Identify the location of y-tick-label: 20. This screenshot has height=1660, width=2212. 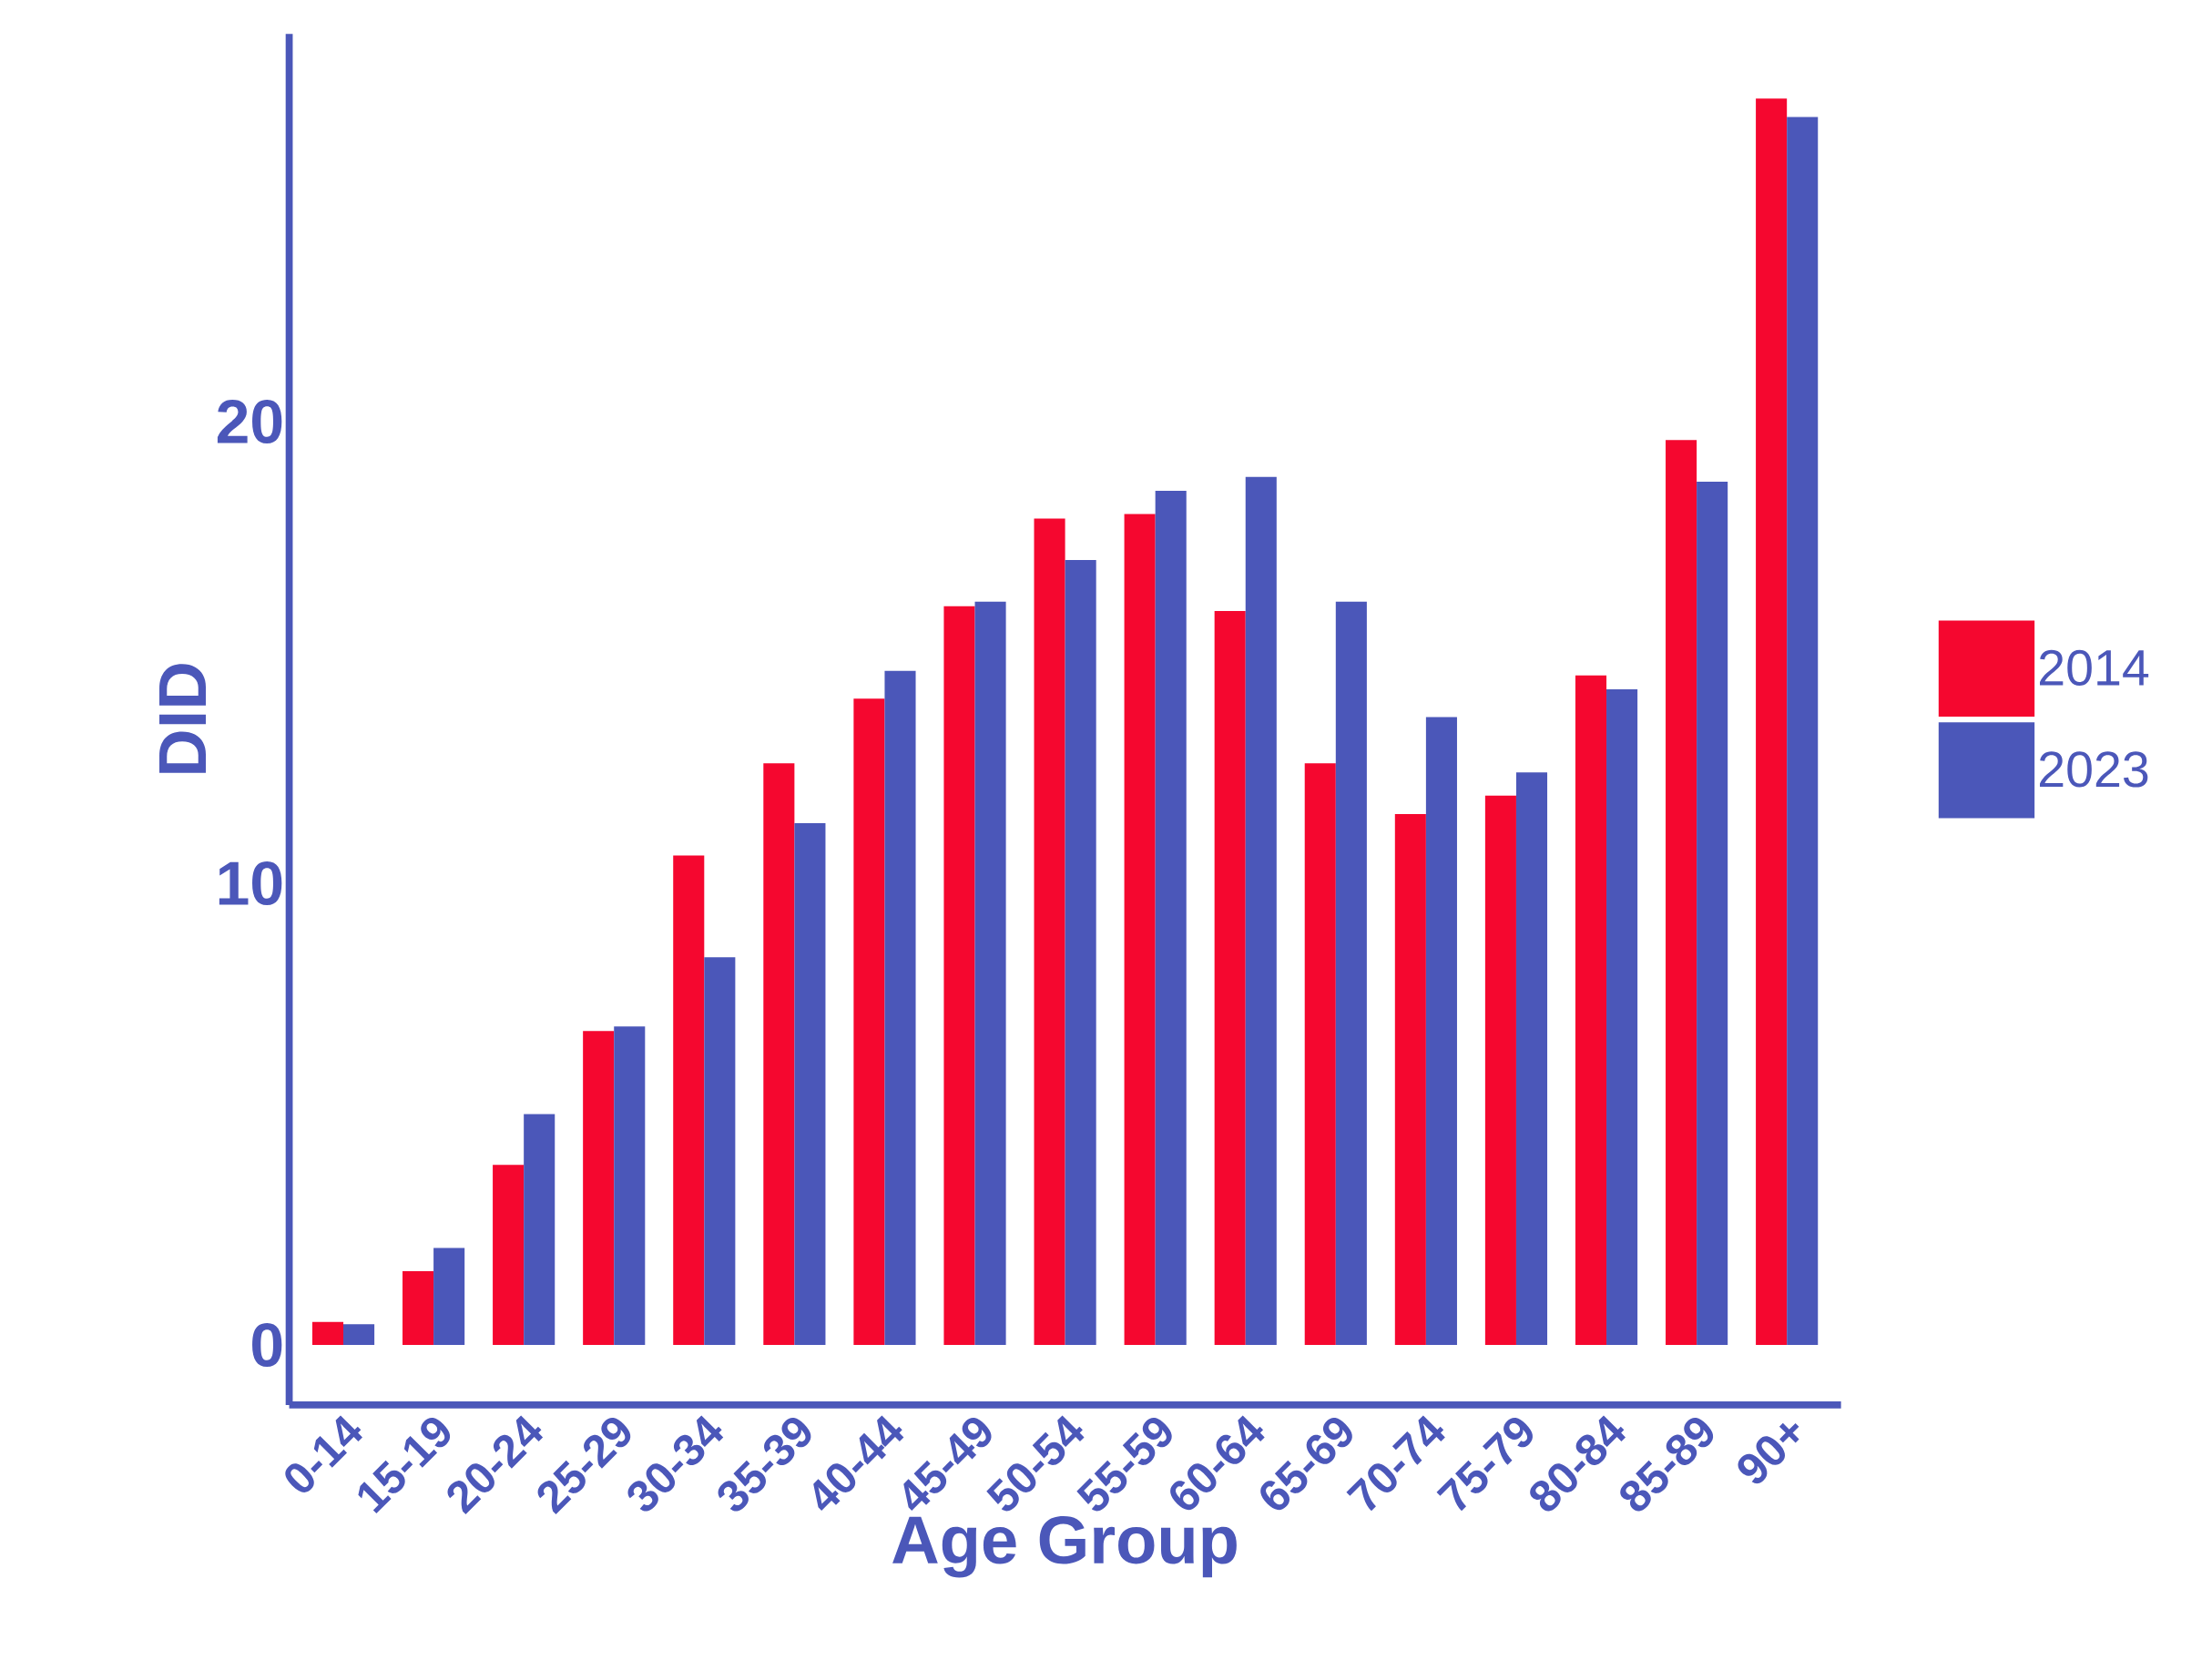
(250, 421).